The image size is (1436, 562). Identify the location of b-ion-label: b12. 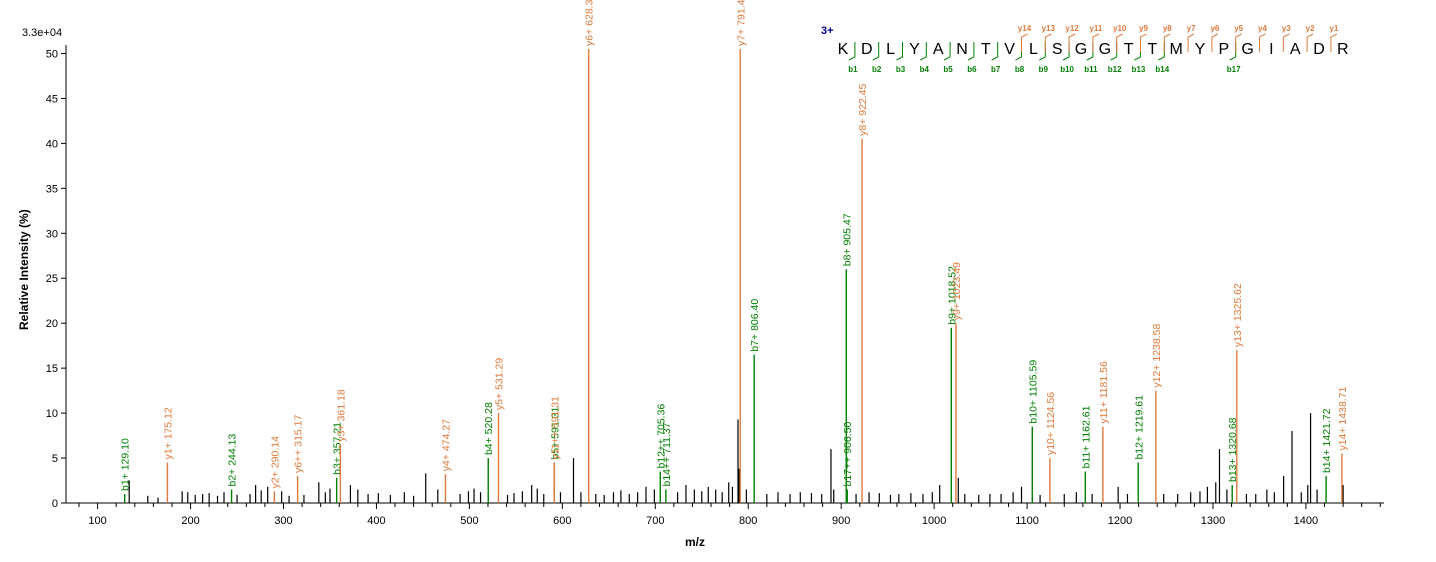
(1115, 69).